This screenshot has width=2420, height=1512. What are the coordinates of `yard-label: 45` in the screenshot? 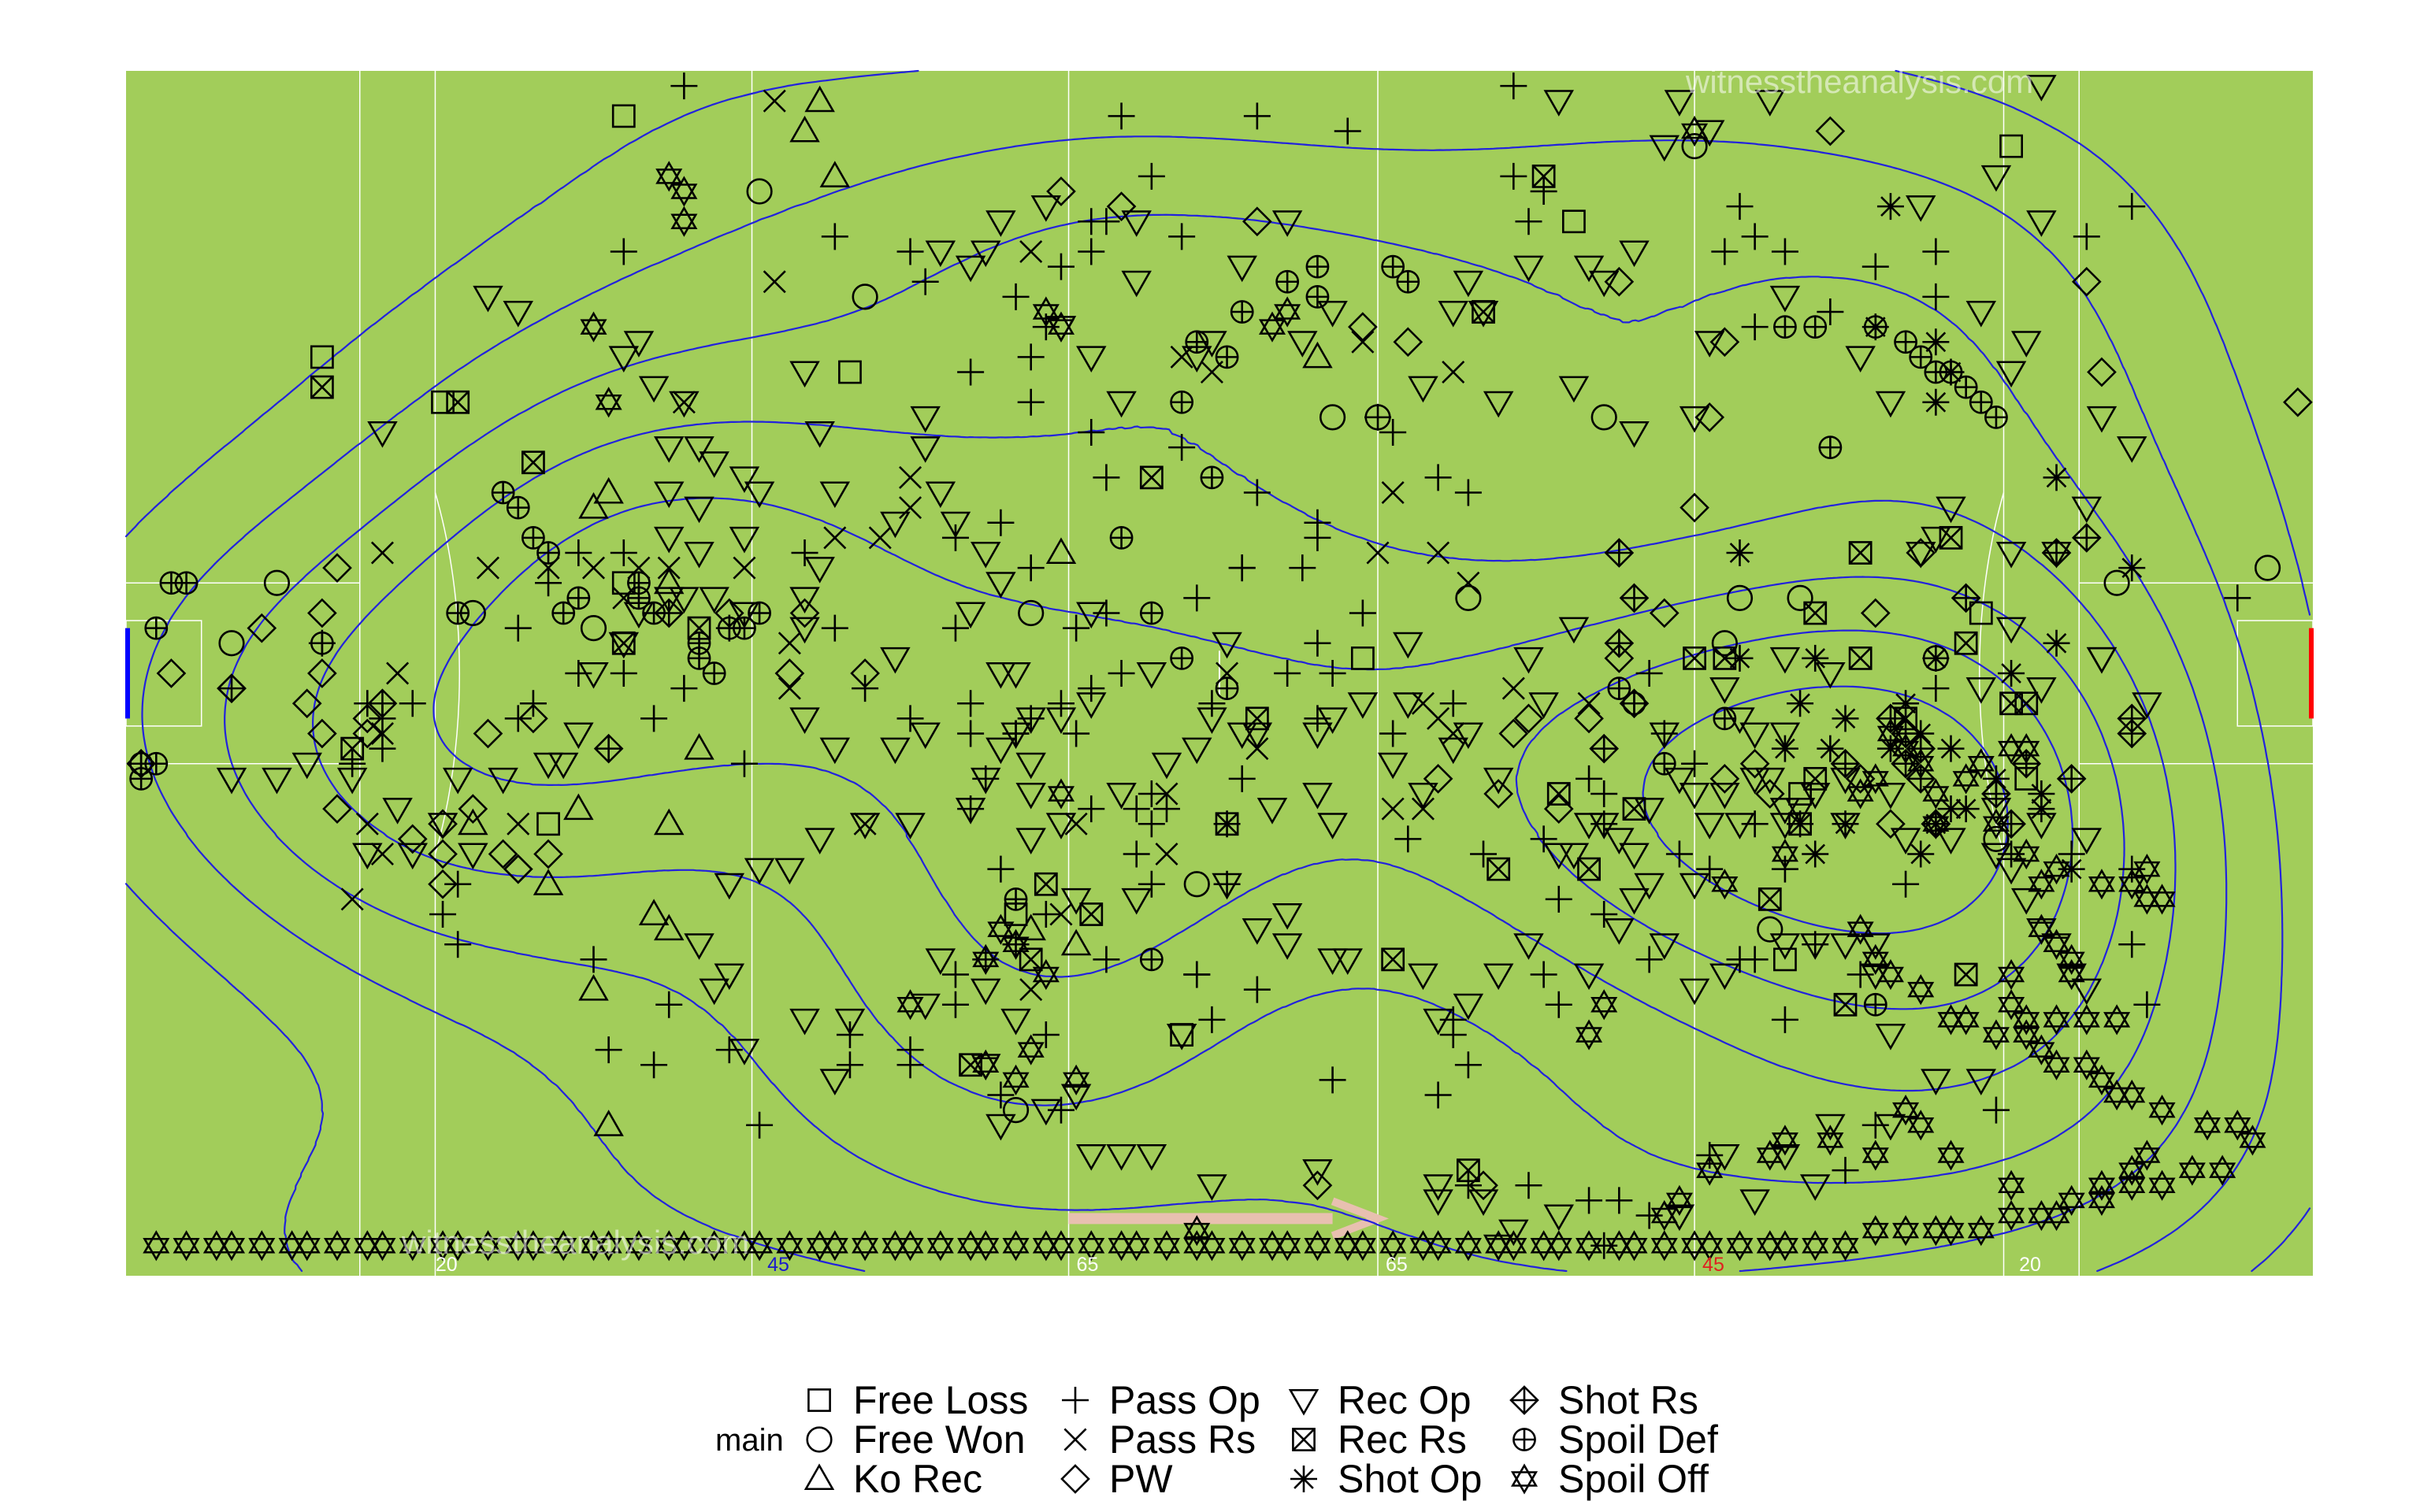 It's located at (1713, 1265).